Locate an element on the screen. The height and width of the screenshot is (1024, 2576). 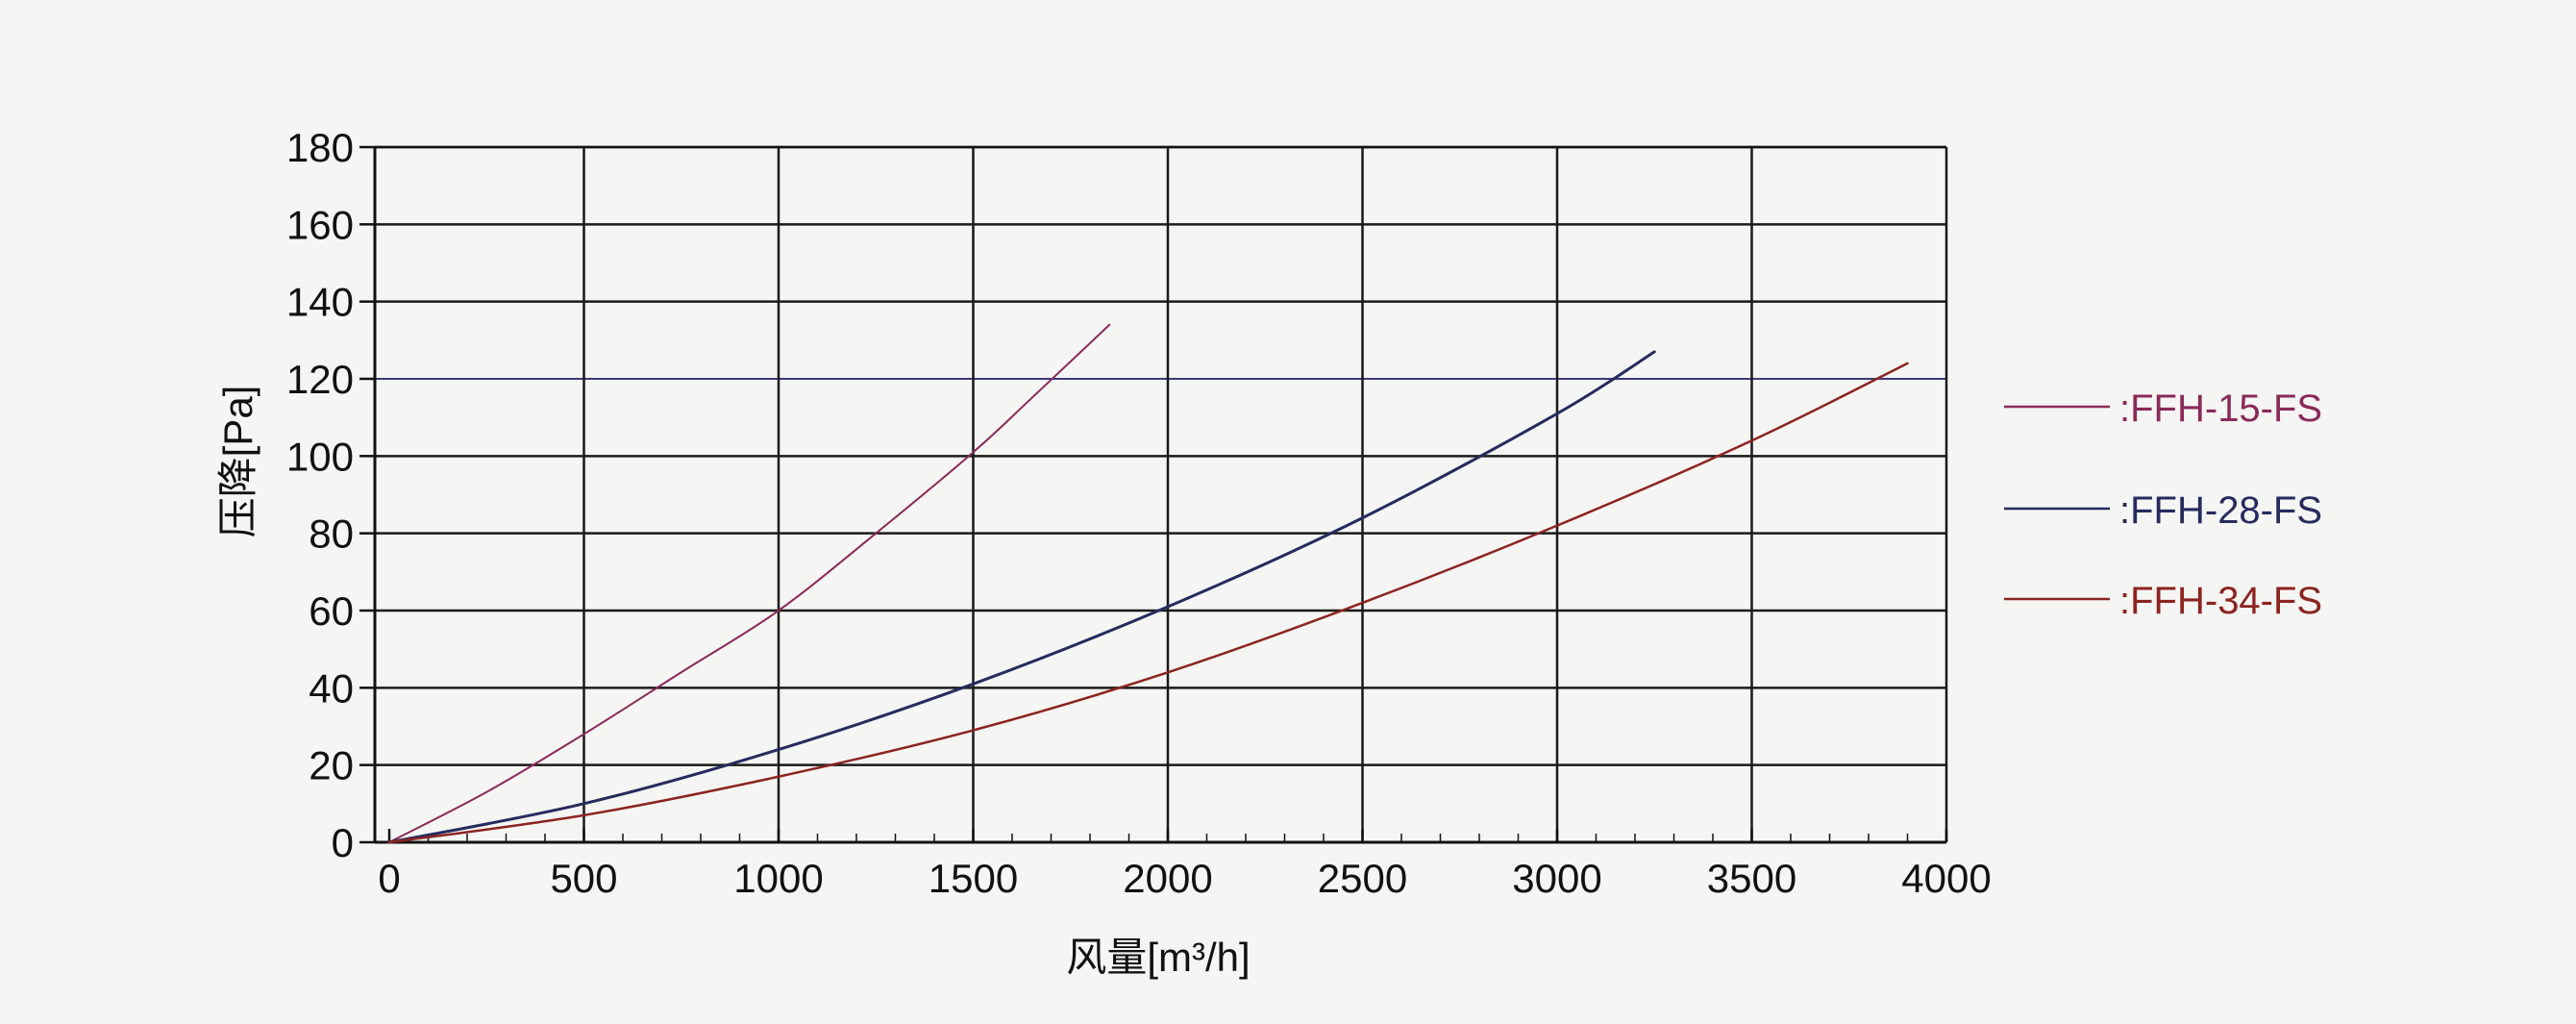
legend-label-1: :FFH-15-FS is located at coordinates (2220, 408).